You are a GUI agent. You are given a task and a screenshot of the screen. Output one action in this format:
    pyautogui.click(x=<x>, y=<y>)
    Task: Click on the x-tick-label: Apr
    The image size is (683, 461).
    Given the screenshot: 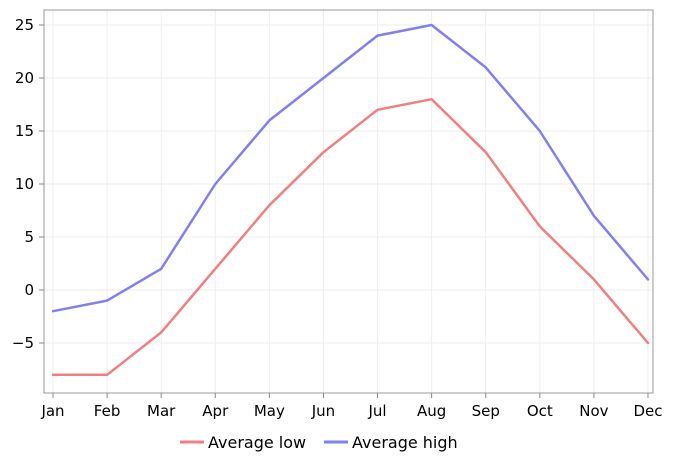 What is the action you would take?
    pyautogui.click(x=215, y=411)
    